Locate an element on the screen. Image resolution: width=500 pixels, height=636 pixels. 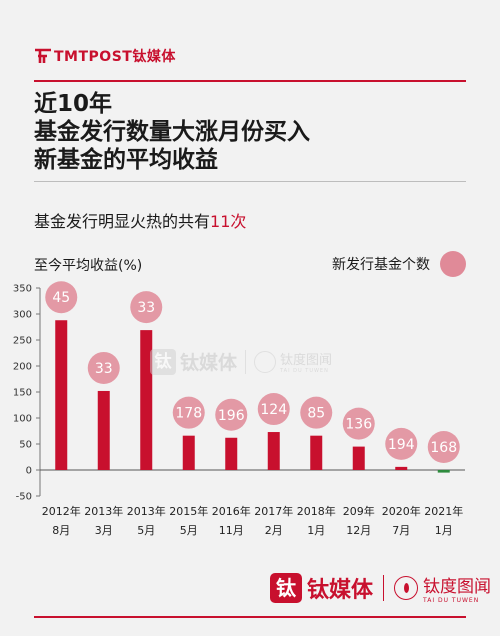
count-label: 136 is located at coordinates (358, 425).